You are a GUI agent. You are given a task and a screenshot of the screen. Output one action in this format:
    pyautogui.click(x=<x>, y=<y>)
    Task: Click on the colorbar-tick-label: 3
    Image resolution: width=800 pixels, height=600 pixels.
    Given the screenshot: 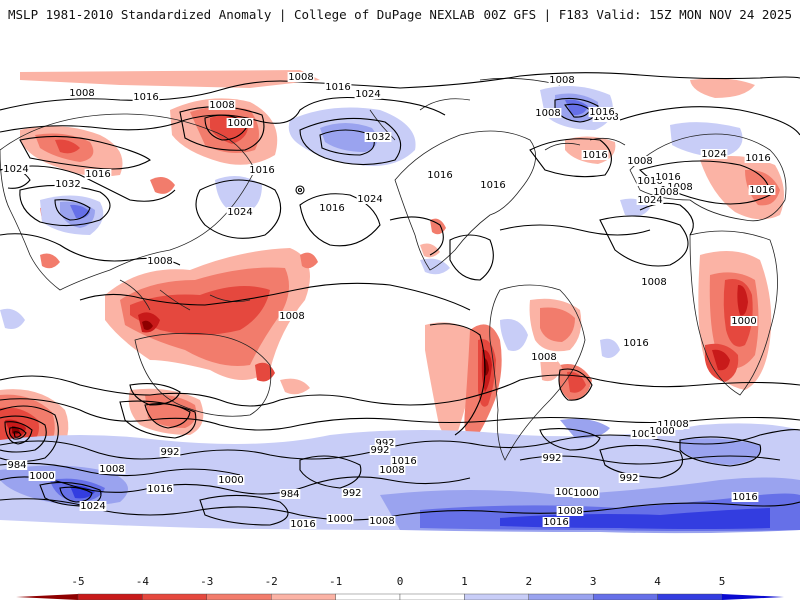 What is the action you would take?
    pyautogui.click(x=593, y=581)
    